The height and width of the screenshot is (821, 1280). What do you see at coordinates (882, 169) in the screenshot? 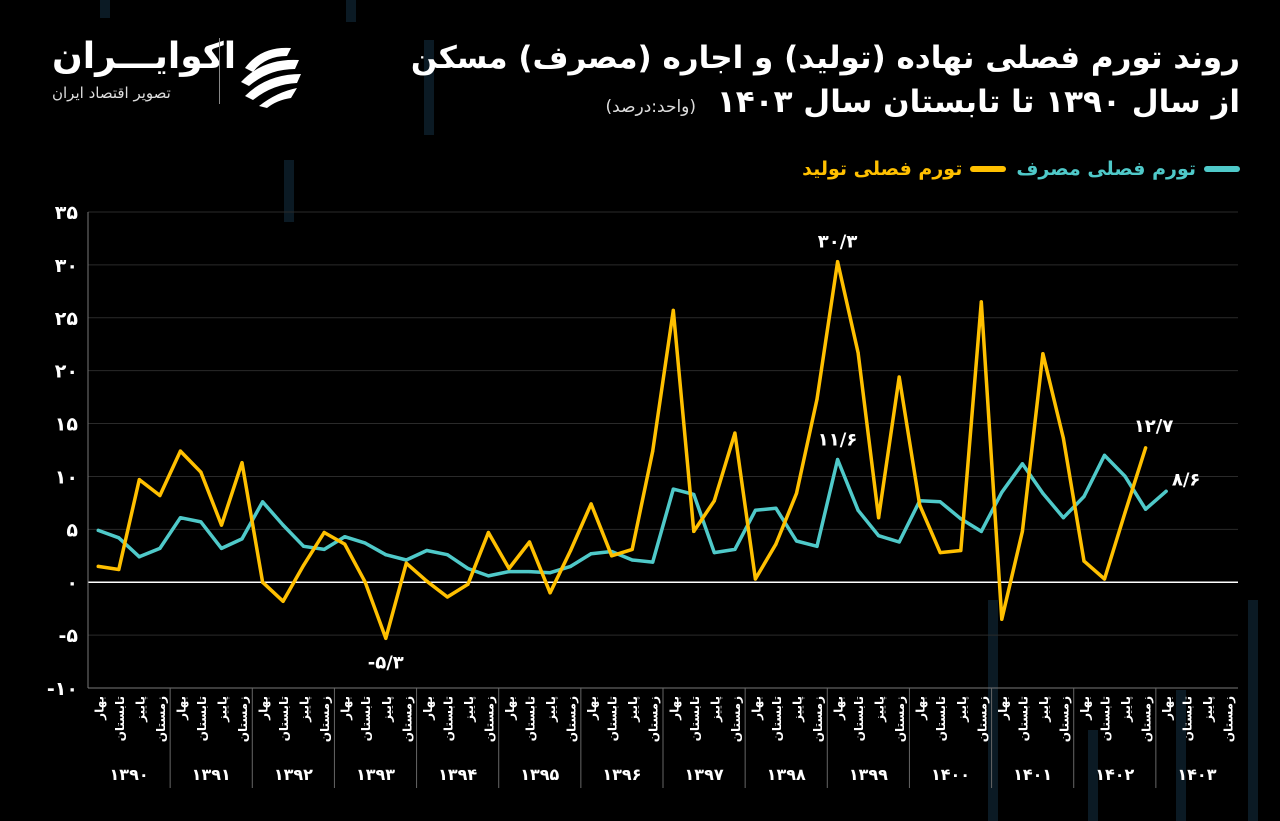
I see `legend-label-production: تورم فصلی تولید` at bounding box center [882, 169].